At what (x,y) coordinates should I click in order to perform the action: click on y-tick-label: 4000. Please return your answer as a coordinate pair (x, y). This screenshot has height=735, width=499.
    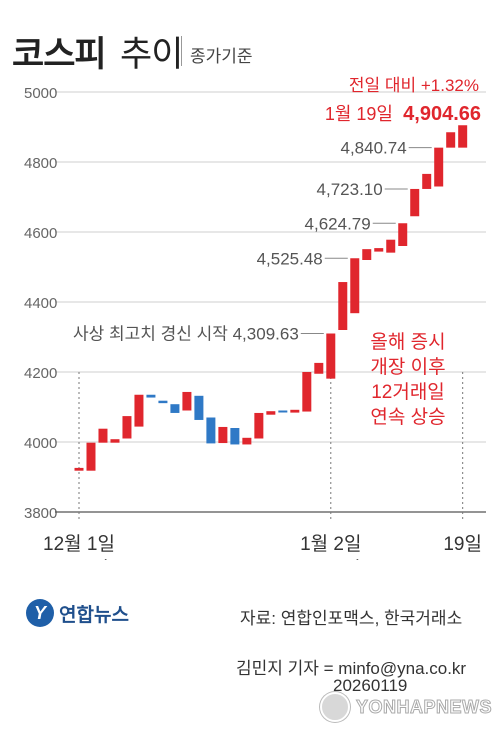
    Looking at the image, I should click on (40, 443).